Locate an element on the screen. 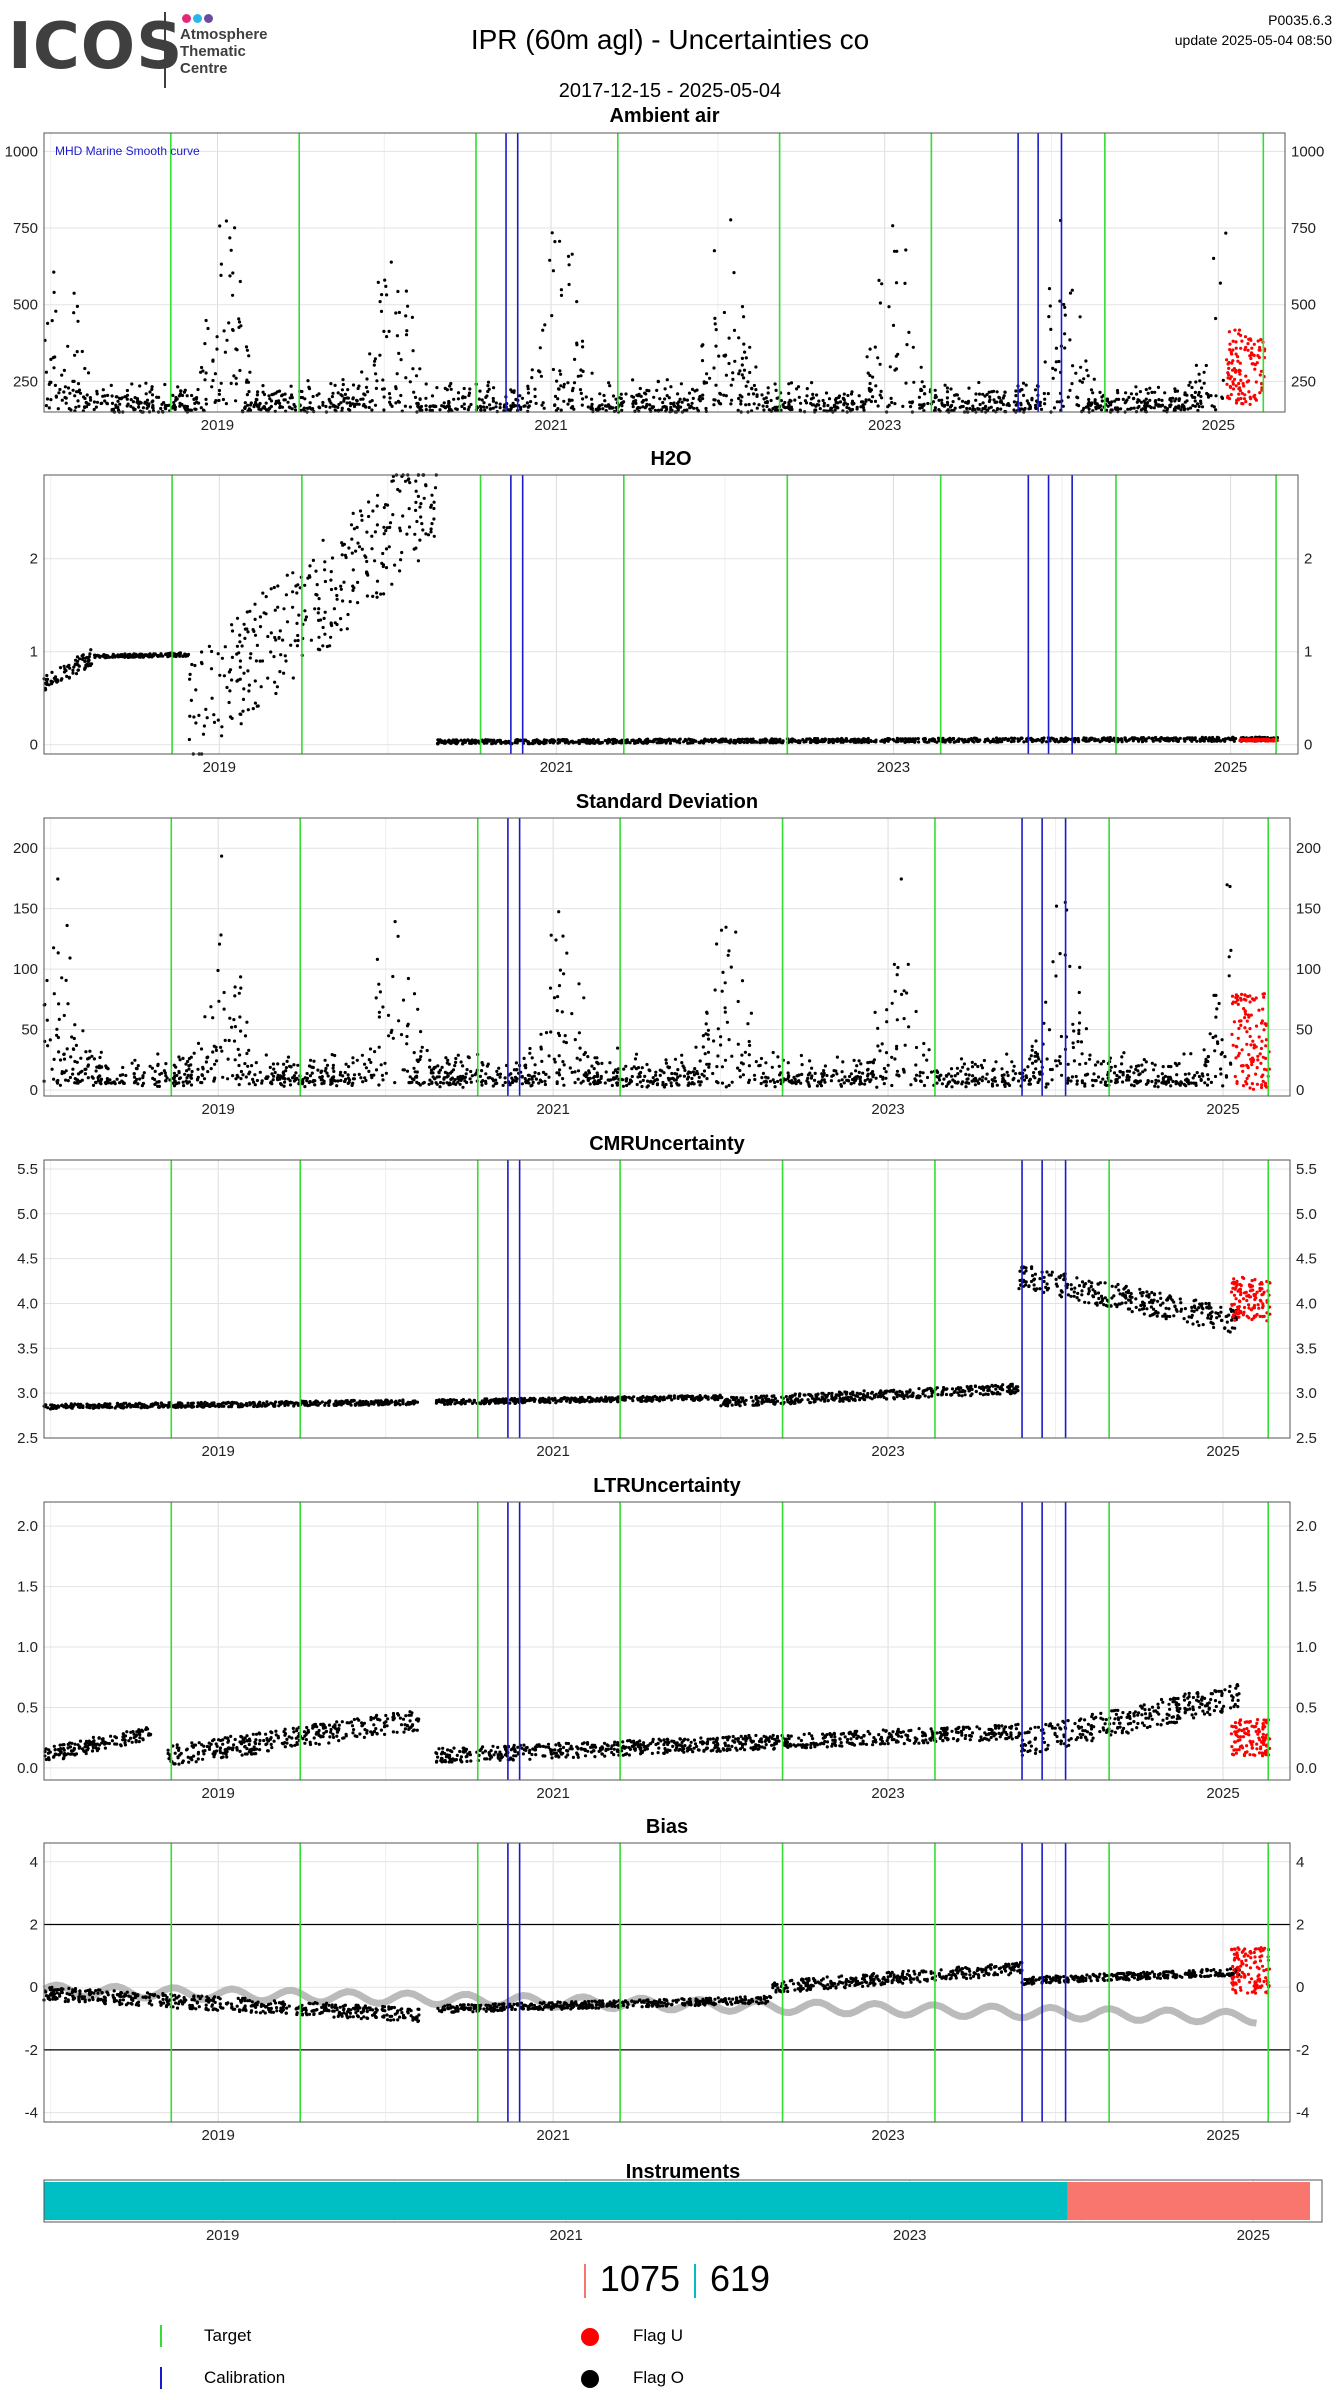 This screenshot has height=2400, width=1340. y-tick-label-right: 2 is located at coordinates (1308, 559).